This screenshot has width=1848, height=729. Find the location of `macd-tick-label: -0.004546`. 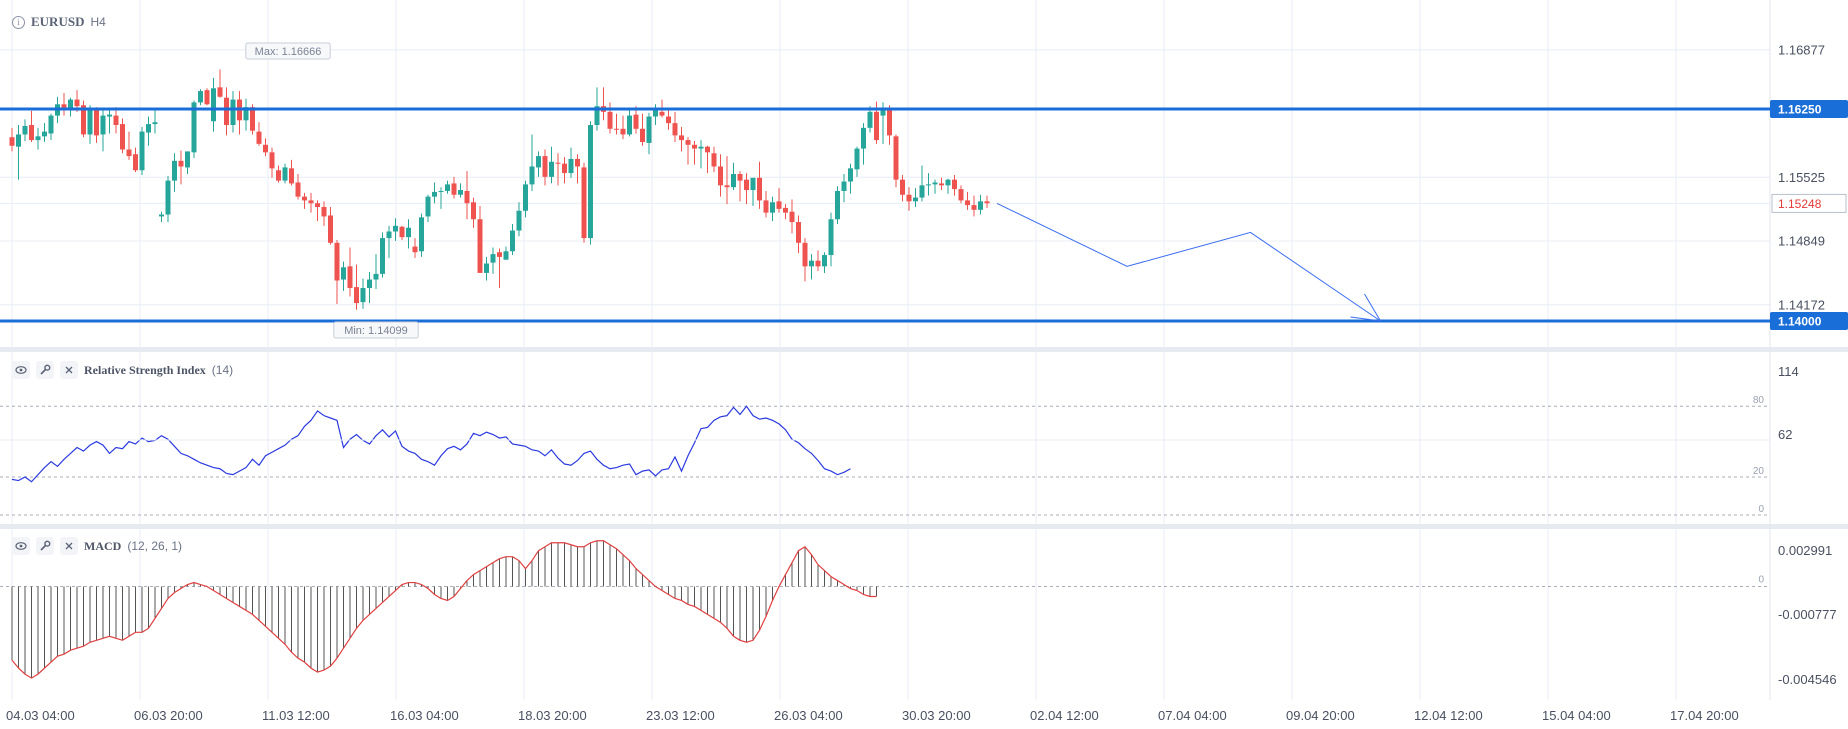

macd-tick-label: -0.004546 is located at coordinates (1807, 679).